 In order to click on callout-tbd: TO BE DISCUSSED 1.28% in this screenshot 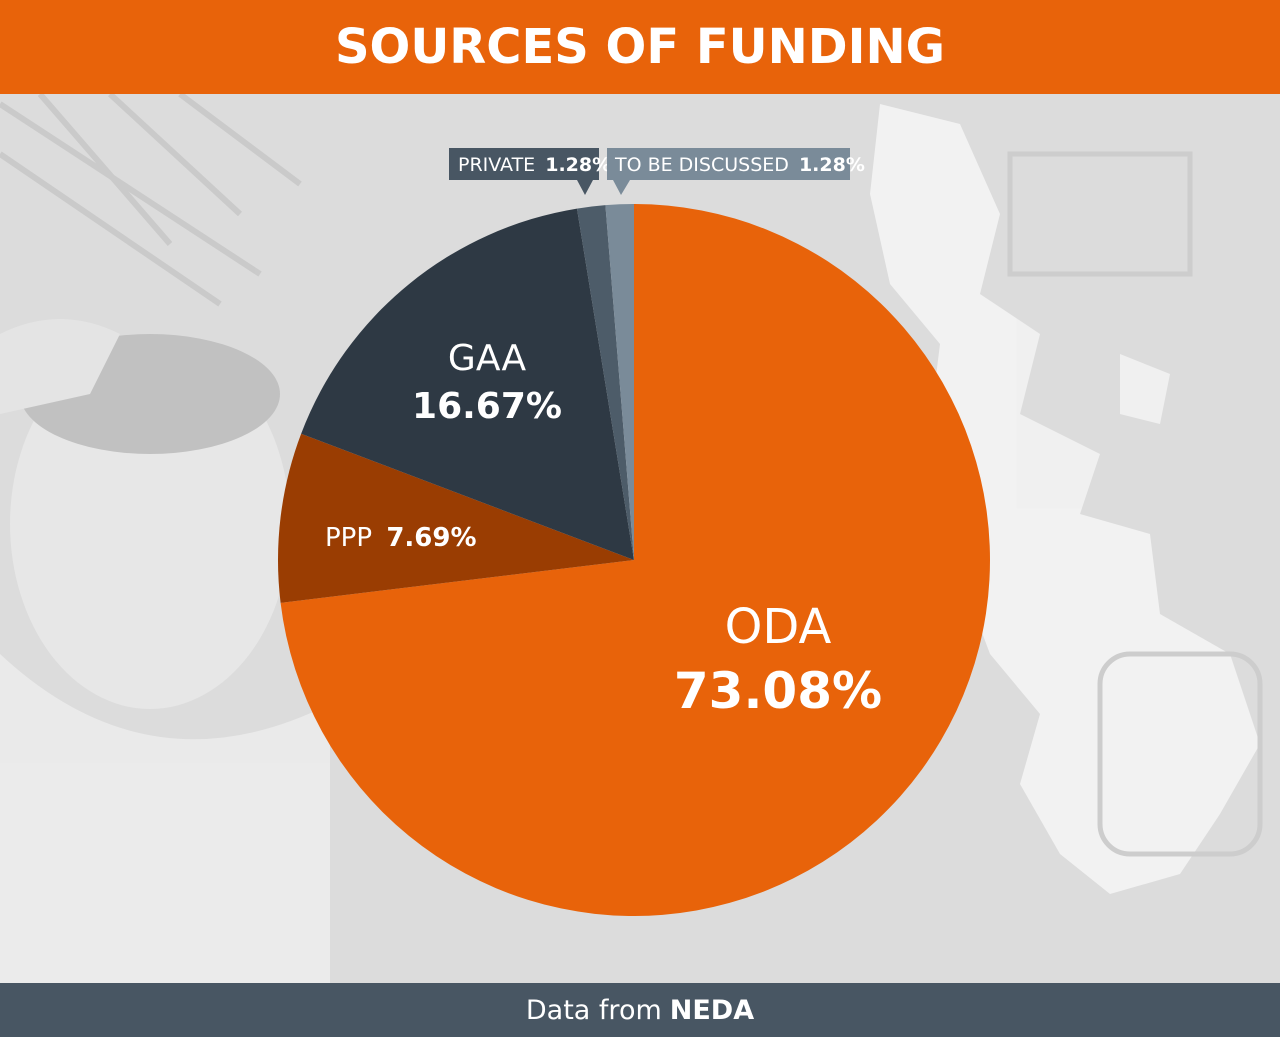, I will do `click(736, 171)`.